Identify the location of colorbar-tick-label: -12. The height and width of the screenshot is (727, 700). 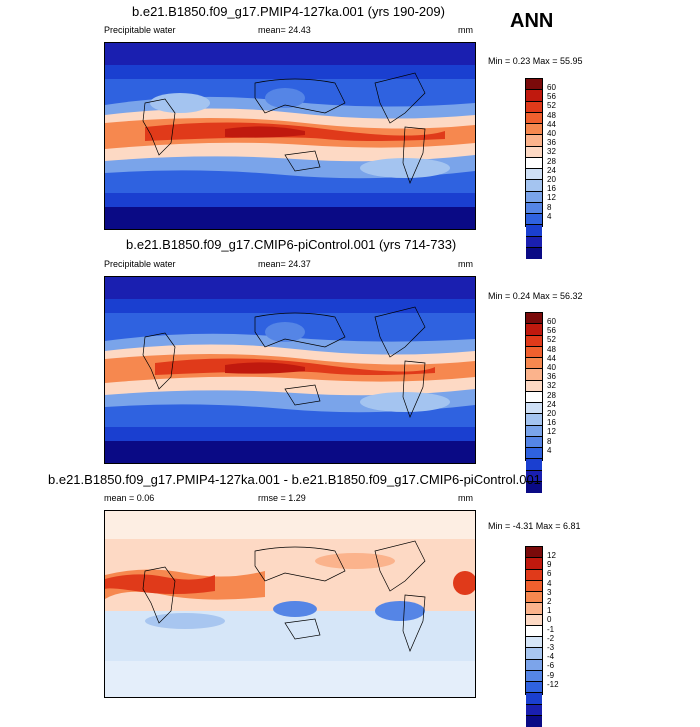
(553, 684).